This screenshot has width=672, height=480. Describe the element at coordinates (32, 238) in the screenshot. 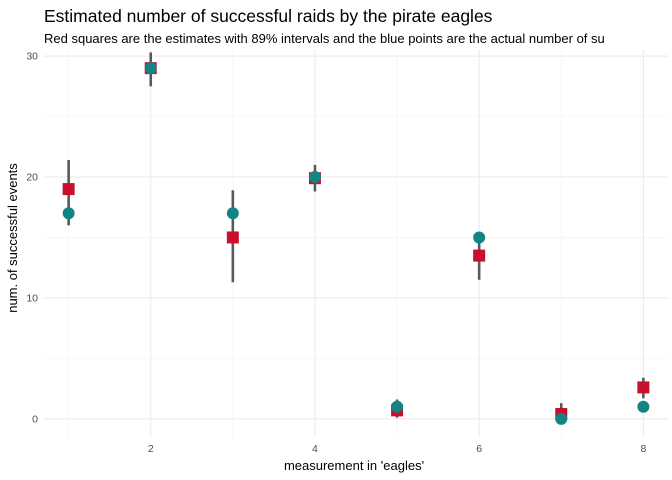

I see `y-tick-labels: 0 10 20 30` at that location.